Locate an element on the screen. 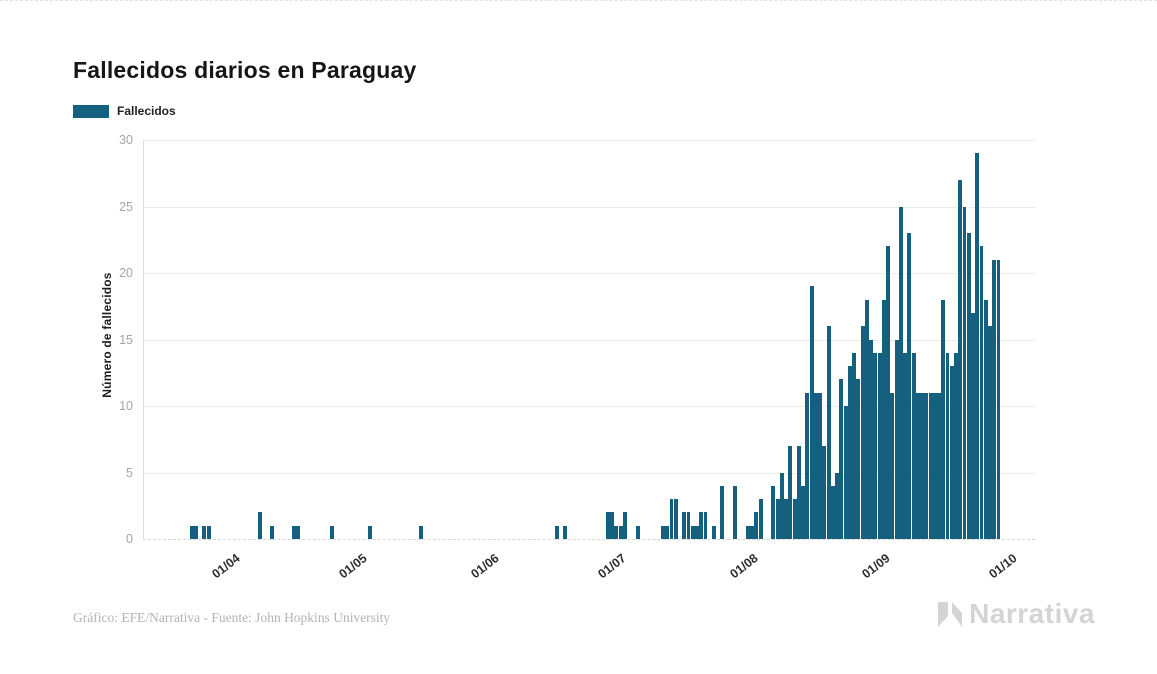 This screenshot has height=674, width=1157. y-tick-label: 20 is located at coordinates (126, 273).